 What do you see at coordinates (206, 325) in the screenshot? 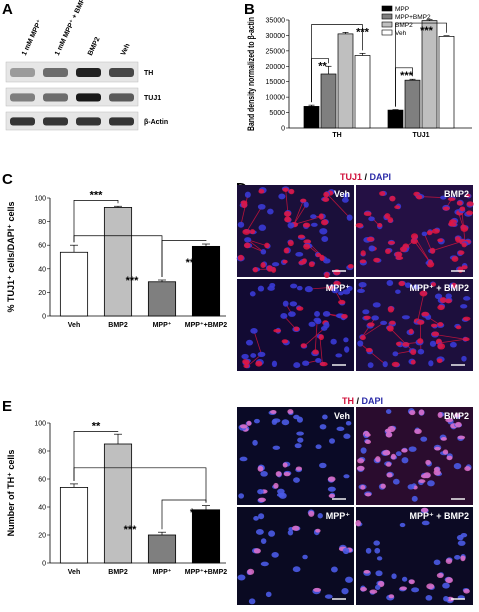
I see `x-tick-label: MPP⁺+BMP2` at bounding box center [206, 325].